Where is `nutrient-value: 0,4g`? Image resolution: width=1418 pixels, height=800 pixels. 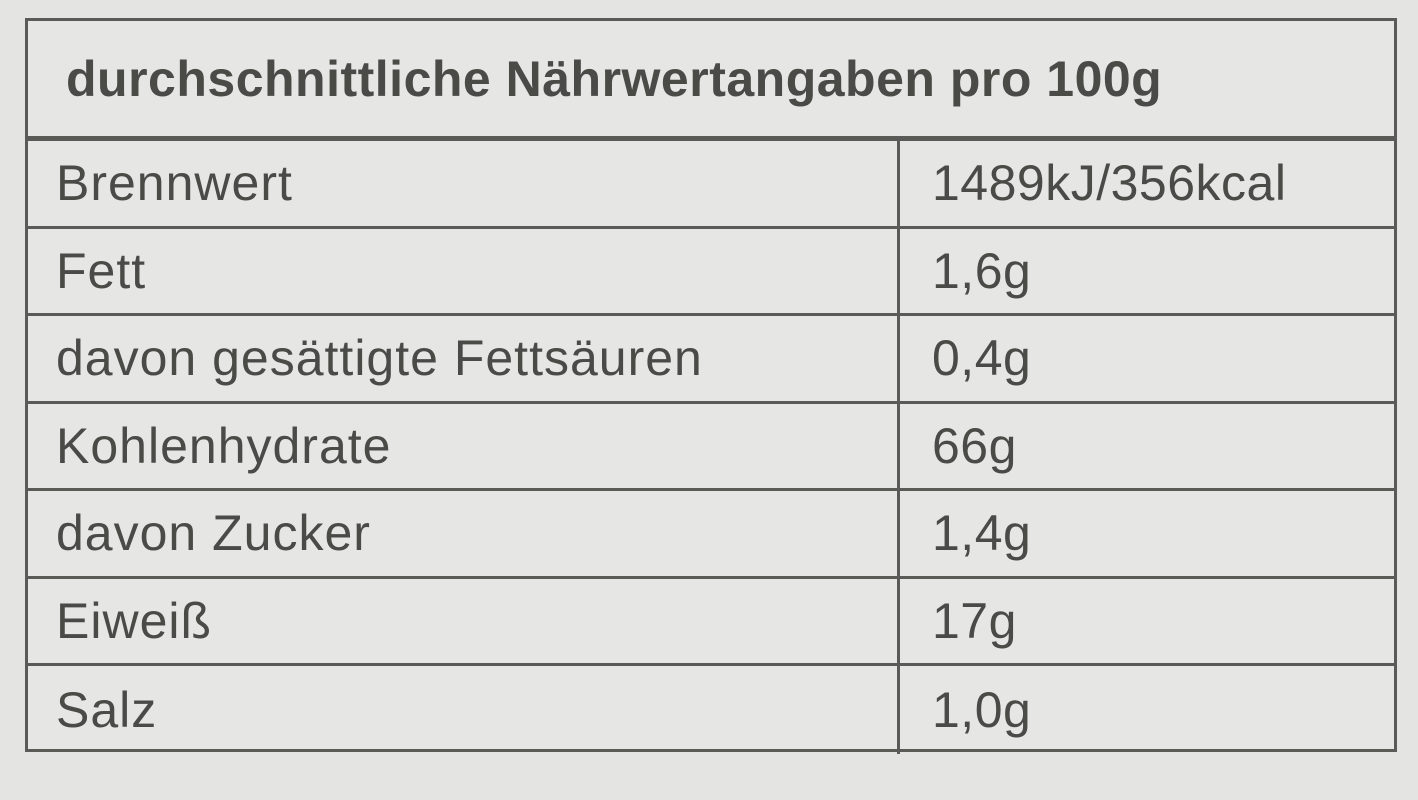
nutrient-value: 0,4g is located at coordinates (982, 358).